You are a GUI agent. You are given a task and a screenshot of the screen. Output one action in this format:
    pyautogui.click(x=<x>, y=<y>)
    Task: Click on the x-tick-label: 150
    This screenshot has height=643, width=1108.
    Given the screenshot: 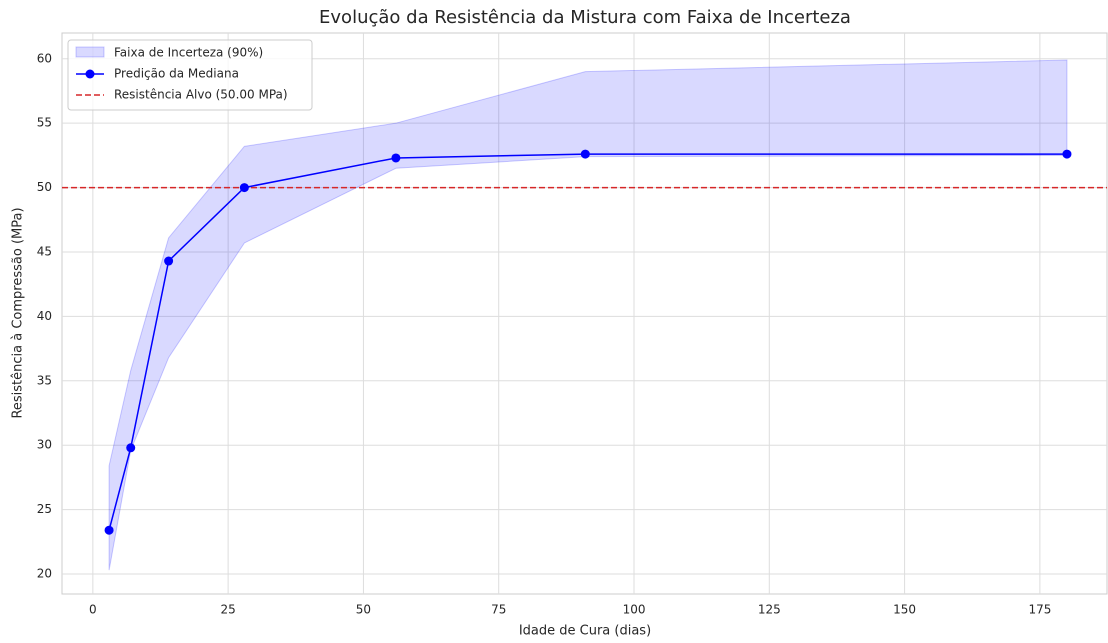 What is the action you would take?
    pyautogui.click(x=904, y=610)
    